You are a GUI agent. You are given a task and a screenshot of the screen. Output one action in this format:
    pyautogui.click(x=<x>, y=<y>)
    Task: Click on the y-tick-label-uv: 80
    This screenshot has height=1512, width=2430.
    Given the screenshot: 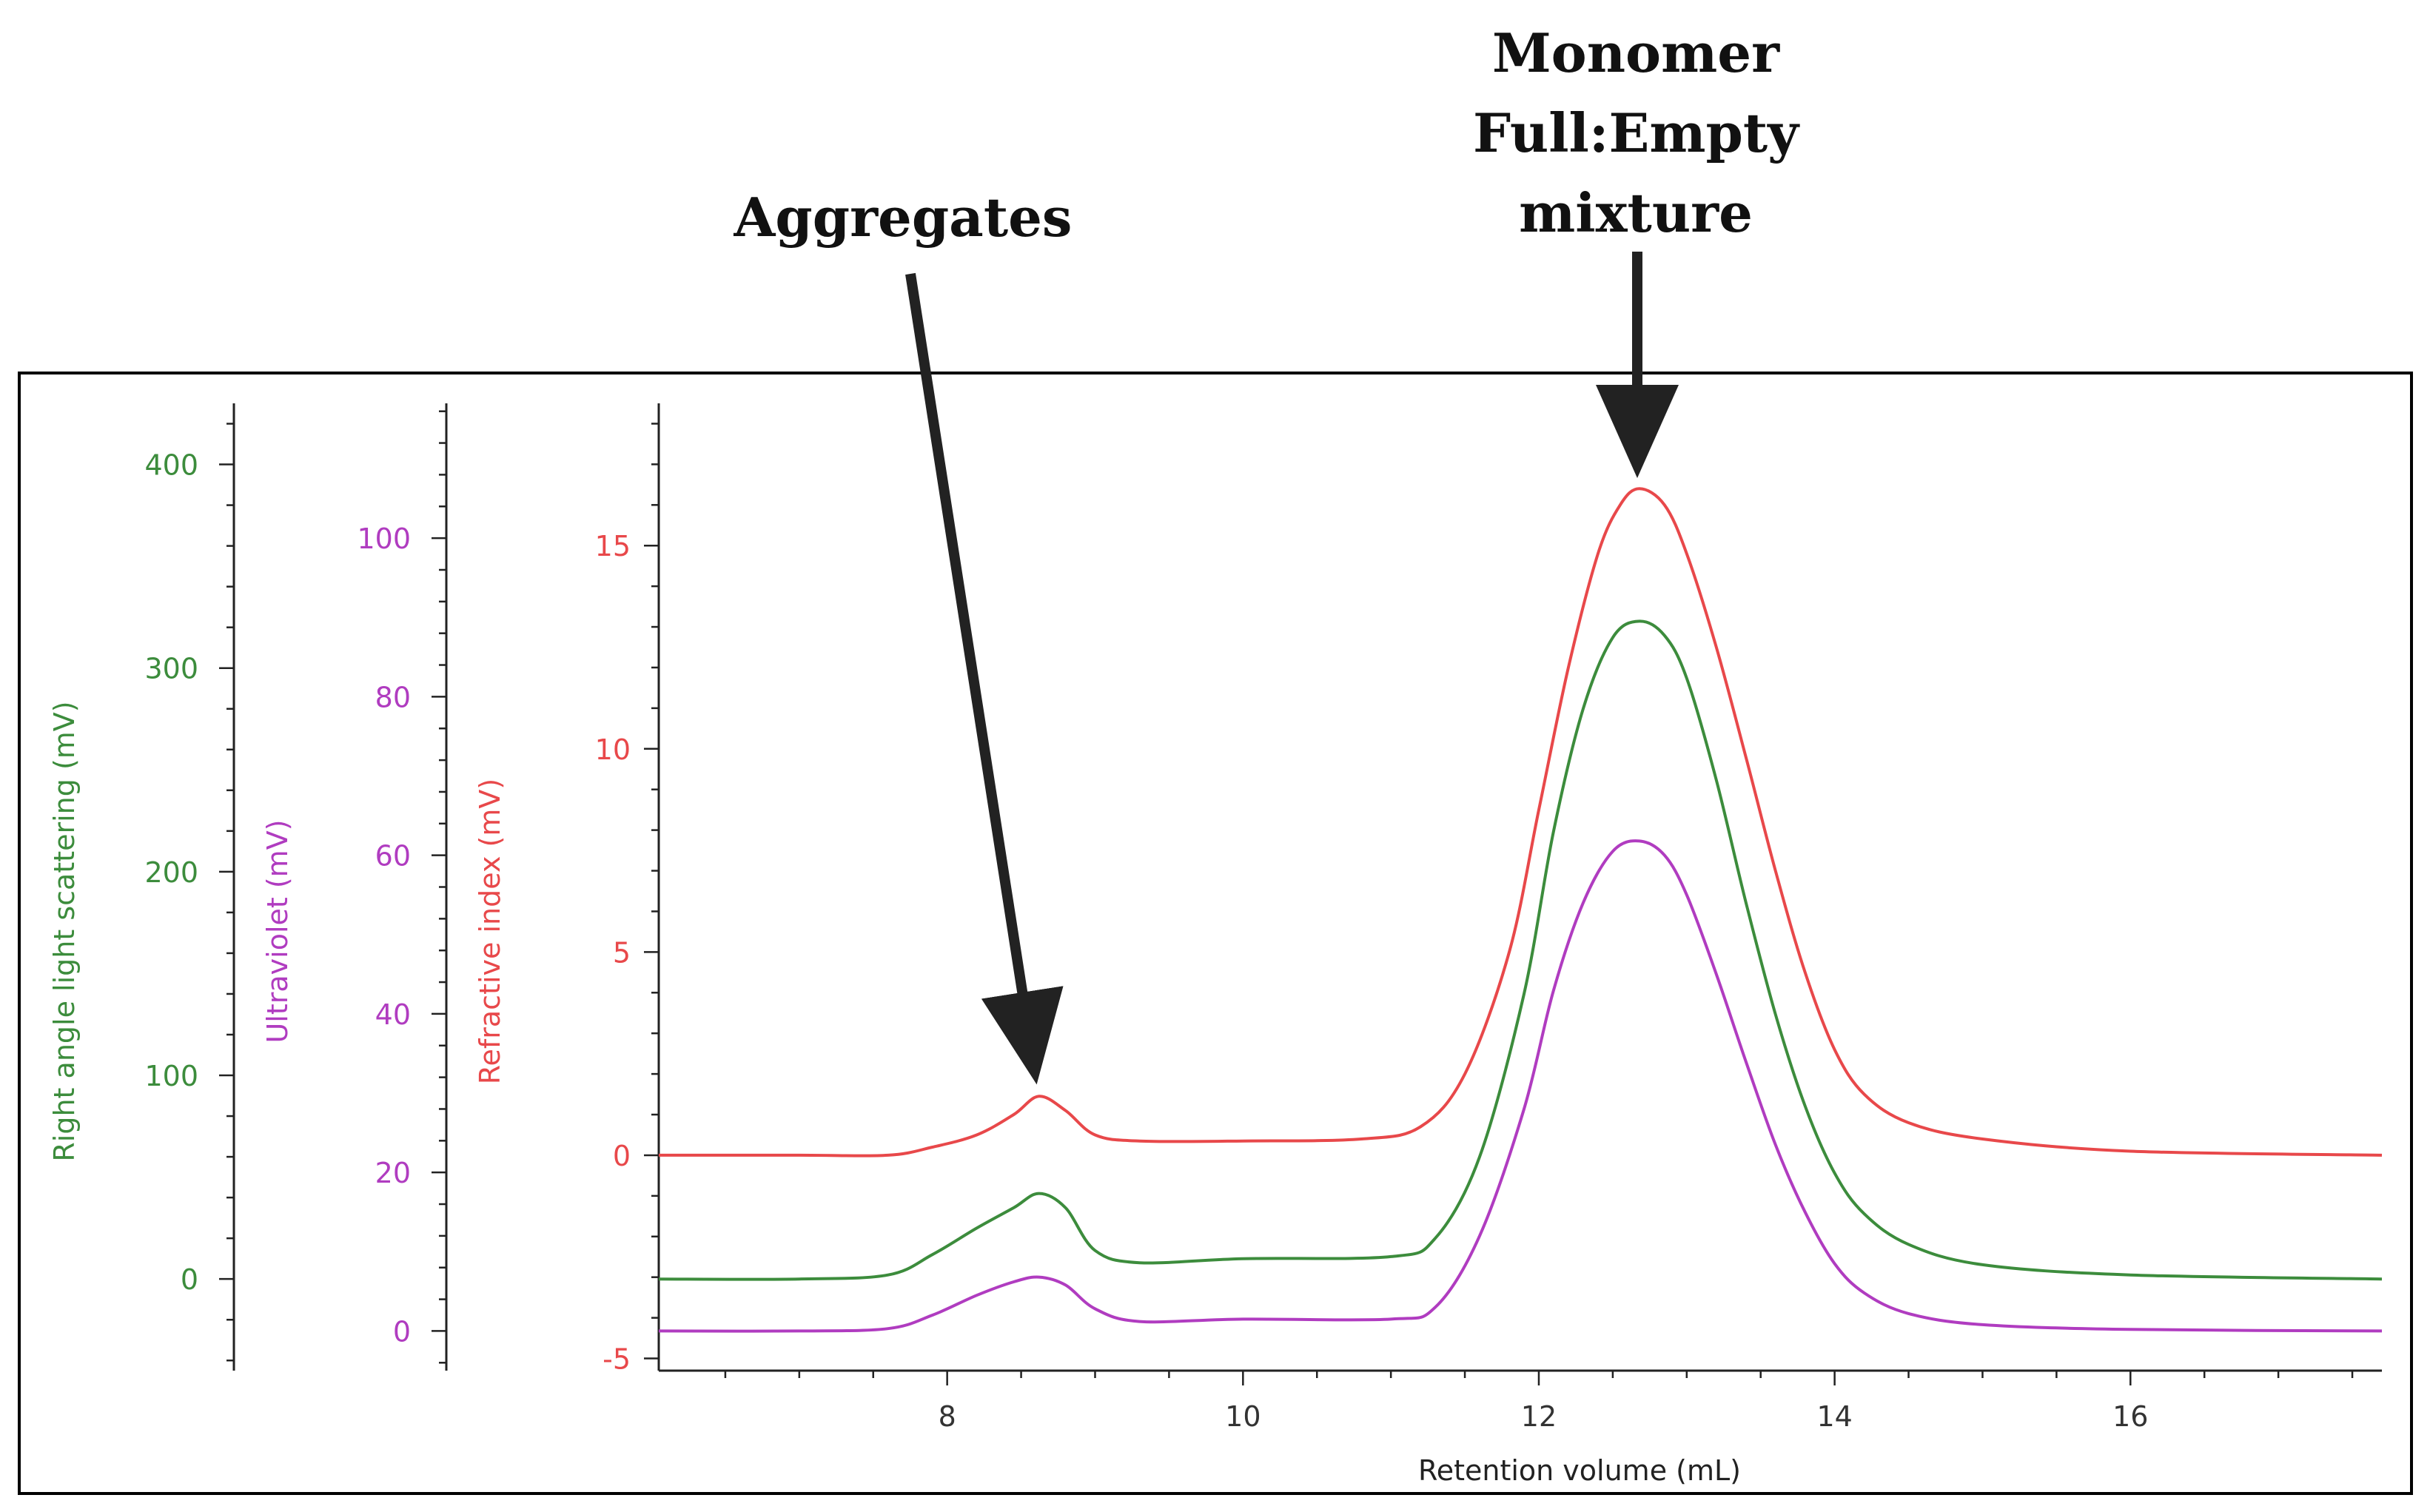 What is the action you would take?
    pyautogui.click(x=393, y=697)
    